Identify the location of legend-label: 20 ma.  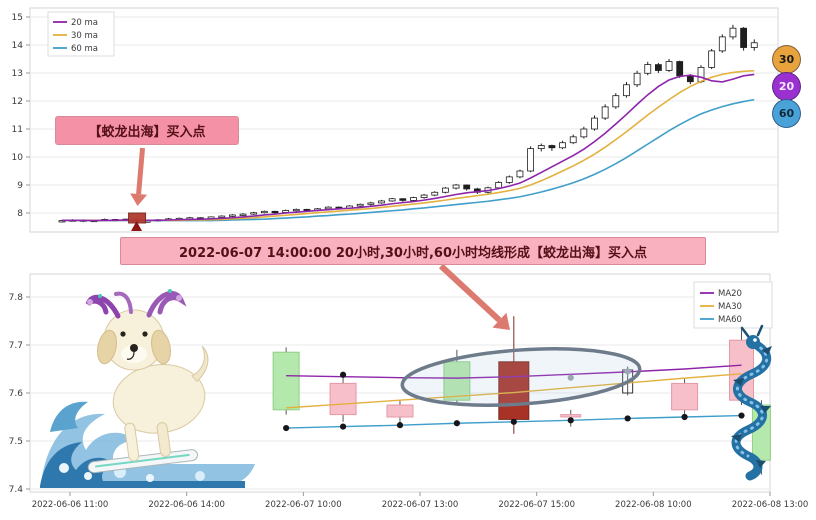
(84, 23).